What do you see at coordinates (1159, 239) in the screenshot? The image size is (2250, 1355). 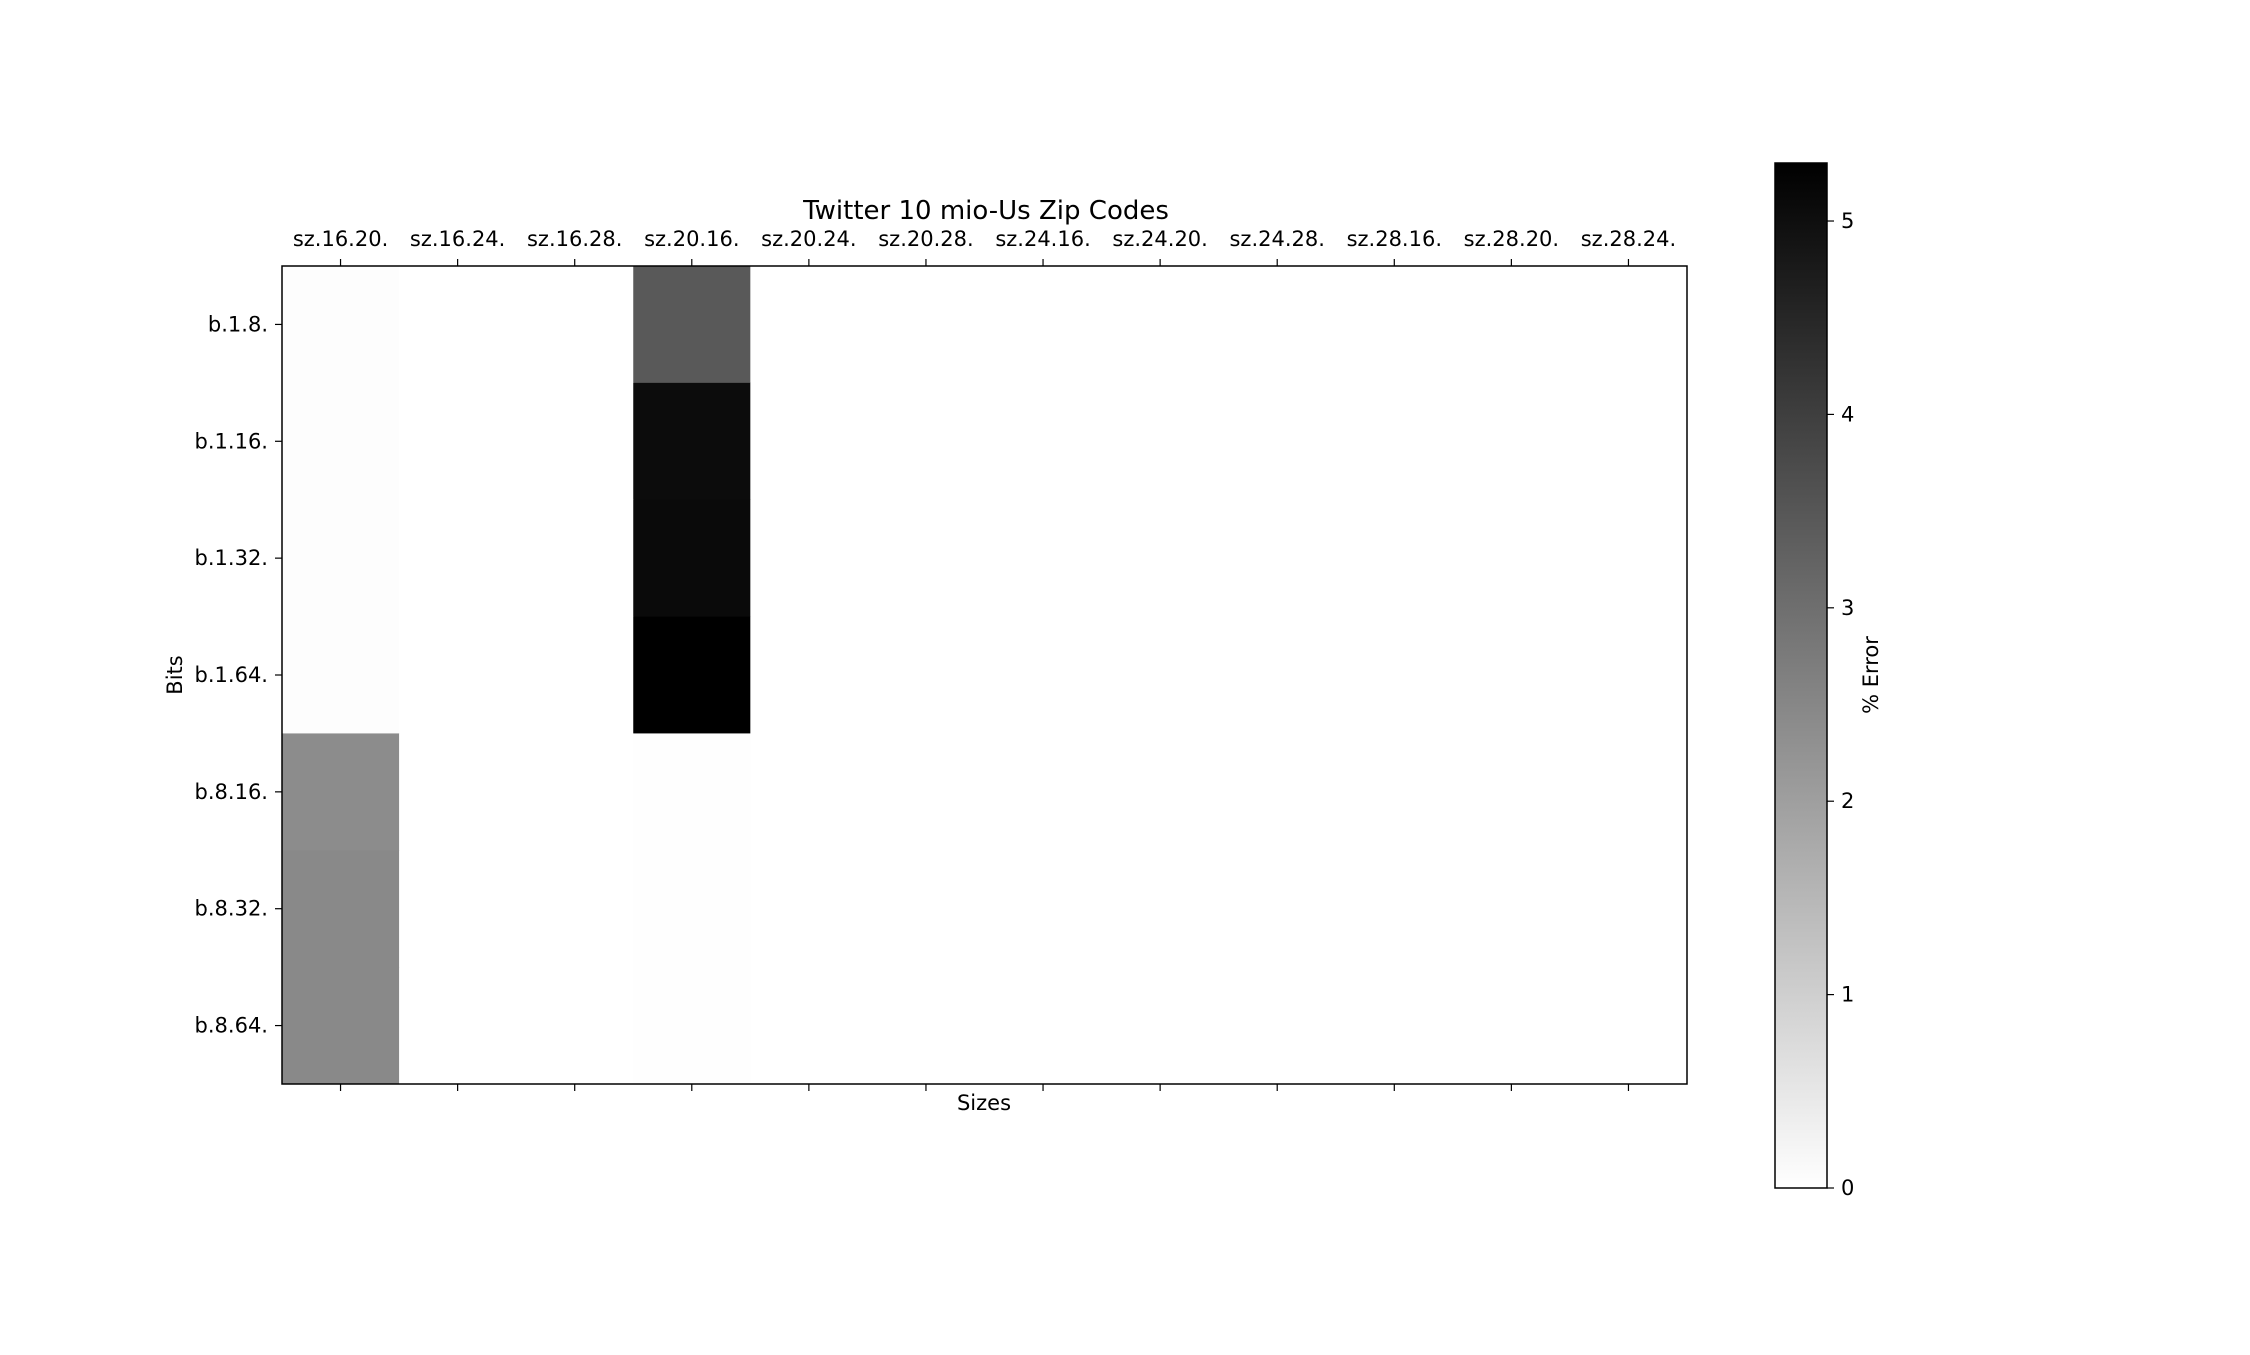 I see `x-tick-label: sz.24.20.` at bounding box center [1159, 239].